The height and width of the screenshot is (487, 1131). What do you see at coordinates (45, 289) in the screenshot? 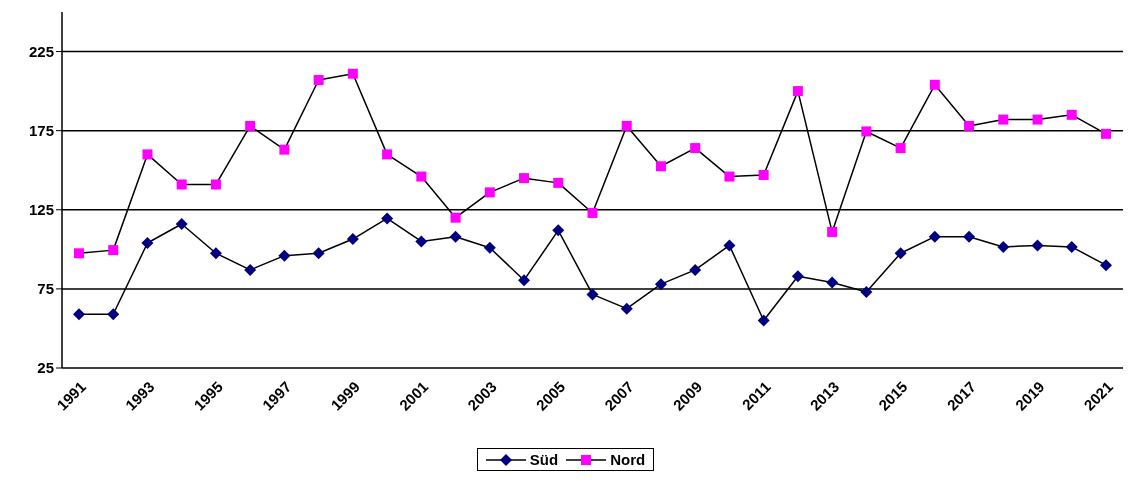
I see `y-tick-label: 75` at bounding box center [45, 289].